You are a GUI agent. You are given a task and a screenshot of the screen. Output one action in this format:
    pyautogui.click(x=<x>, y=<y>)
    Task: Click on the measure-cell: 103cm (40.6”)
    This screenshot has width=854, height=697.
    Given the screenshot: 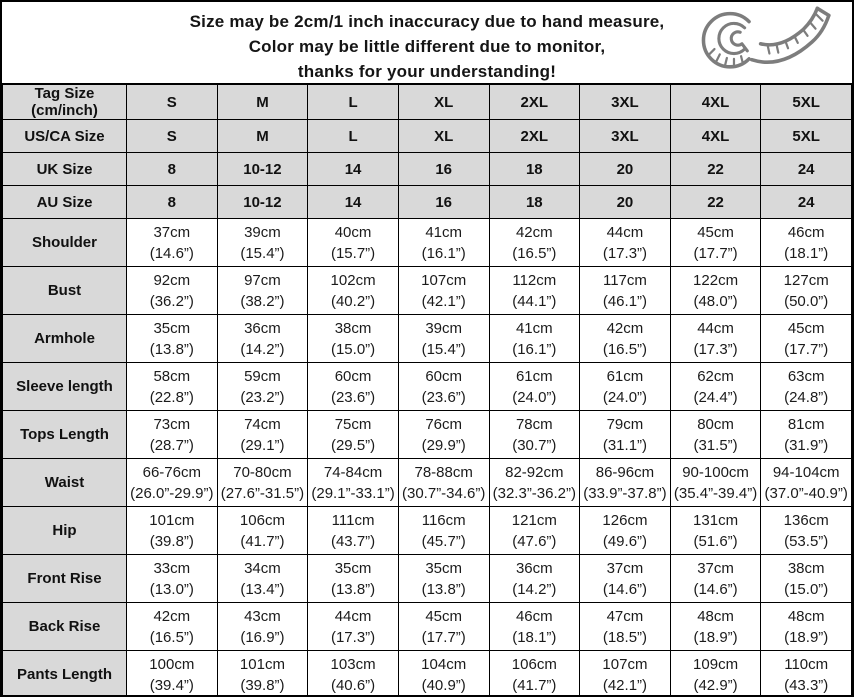 What is the action you would take?
    pyautogui.click(x=353, y=672)
    